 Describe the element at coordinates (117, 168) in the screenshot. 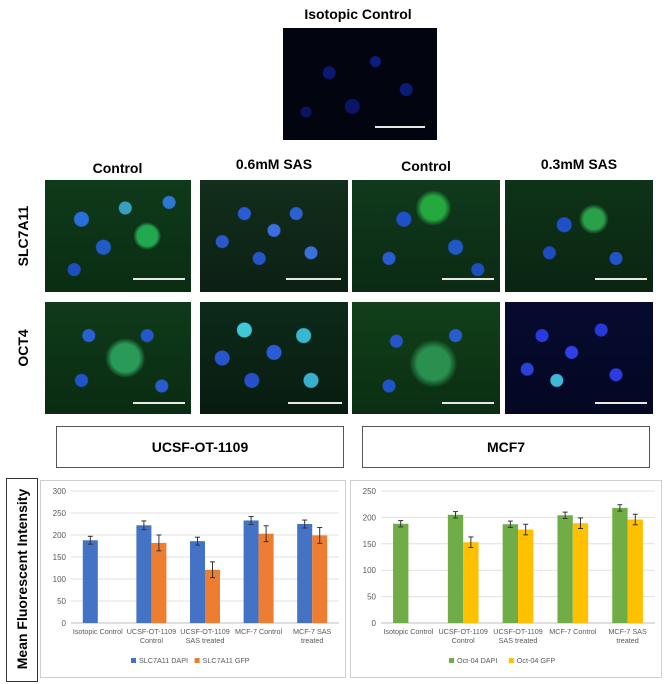

I see `column-title-1: Control` at that location.